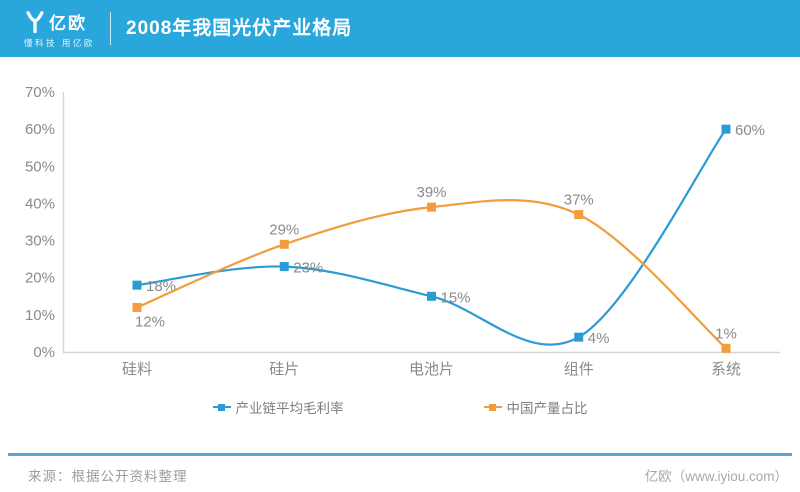 This screenshot has height=492, width=800. What do you see at coordinates (547, 408) in the screenshot?
I see `legend-label: 中国产量占比` at bounding box center [547, 408].